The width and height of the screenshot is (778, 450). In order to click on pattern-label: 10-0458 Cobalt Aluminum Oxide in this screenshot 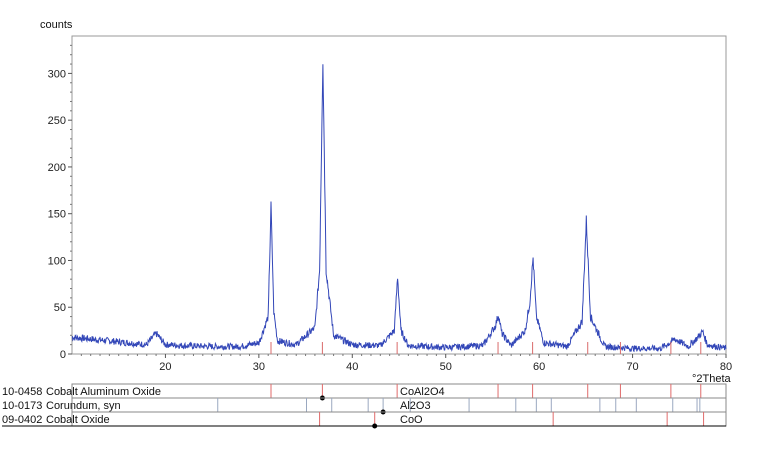, I will do `click(81, 392)`.